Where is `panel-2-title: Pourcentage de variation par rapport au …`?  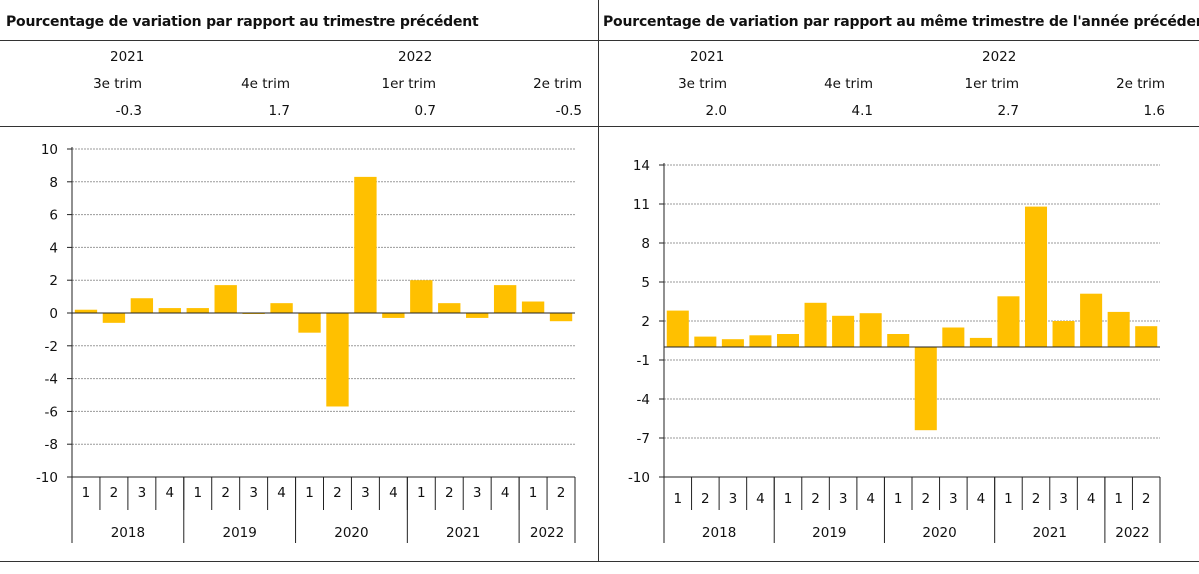 panel-2-title: Pourcentage de variation par rapport au … is located at coordinates (901, 22).